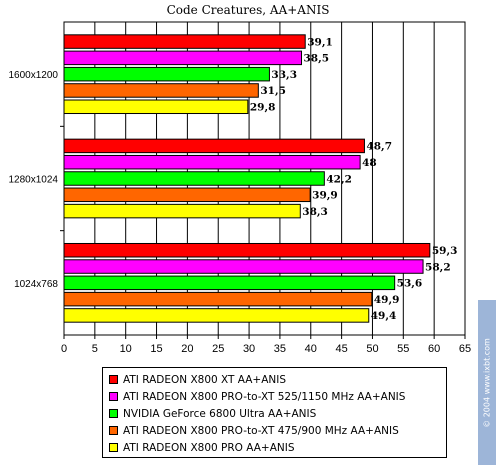  Describe the element at coordinates (156, 349) in the screenshot. I see `x-tick-label: 15` at that location.